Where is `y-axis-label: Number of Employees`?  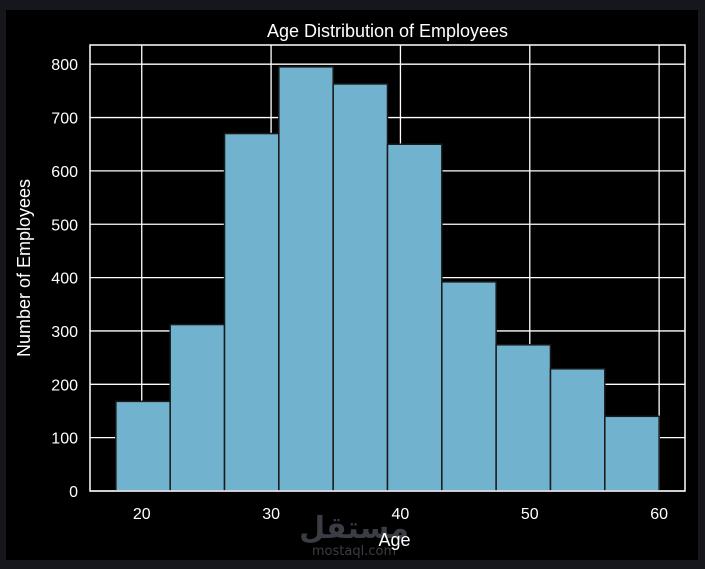
y-axis-label: Number of Employees is located at coordinates (24, 268).